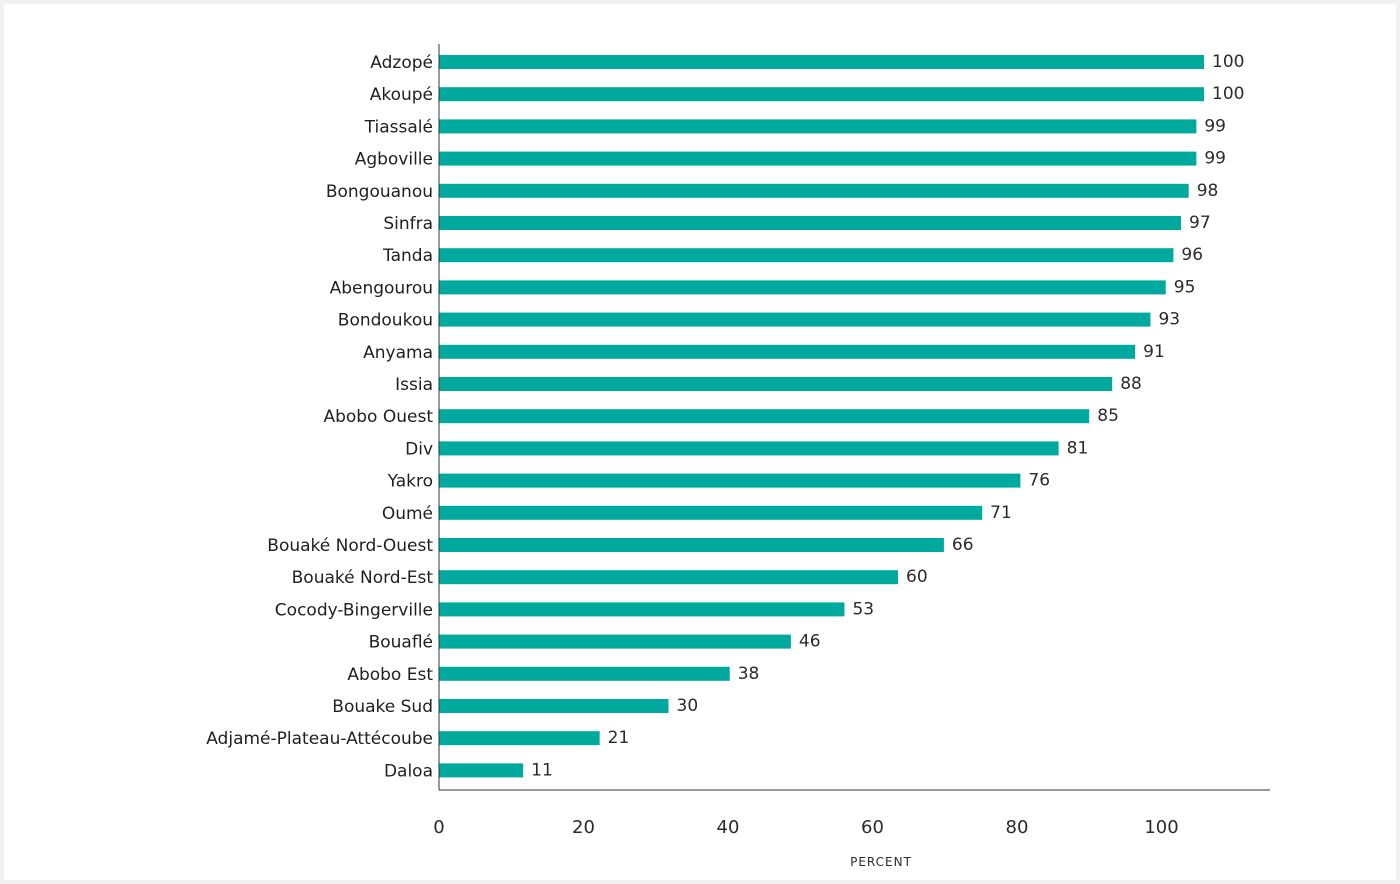  I want to click on category-label-16: Bouaké Nord-Est, so click(363, 578).